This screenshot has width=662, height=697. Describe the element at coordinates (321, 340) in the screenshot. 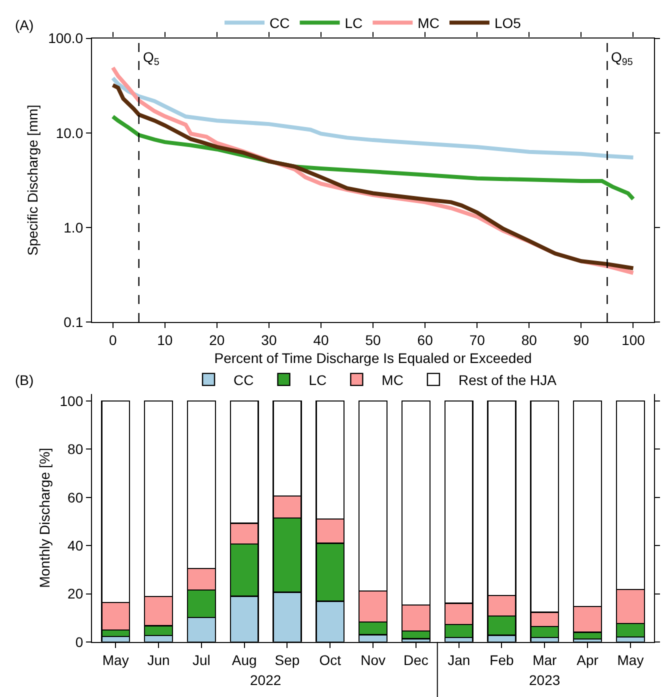

I see `x-tick-label: 40` at that location.